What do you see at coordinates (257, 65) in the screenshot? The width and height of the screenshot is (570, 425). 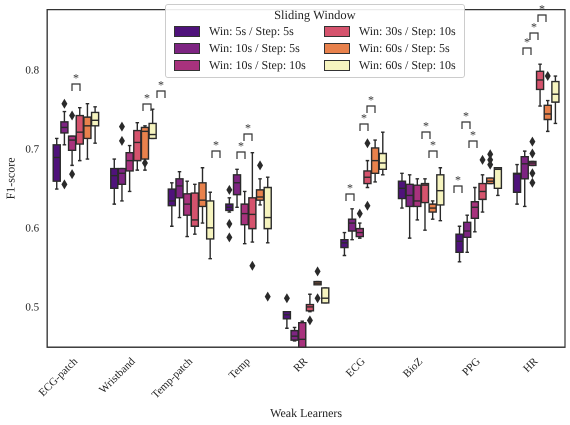 I see `legend-label: Win: 10s / Step: 10s` at bounding box center [257, 65].